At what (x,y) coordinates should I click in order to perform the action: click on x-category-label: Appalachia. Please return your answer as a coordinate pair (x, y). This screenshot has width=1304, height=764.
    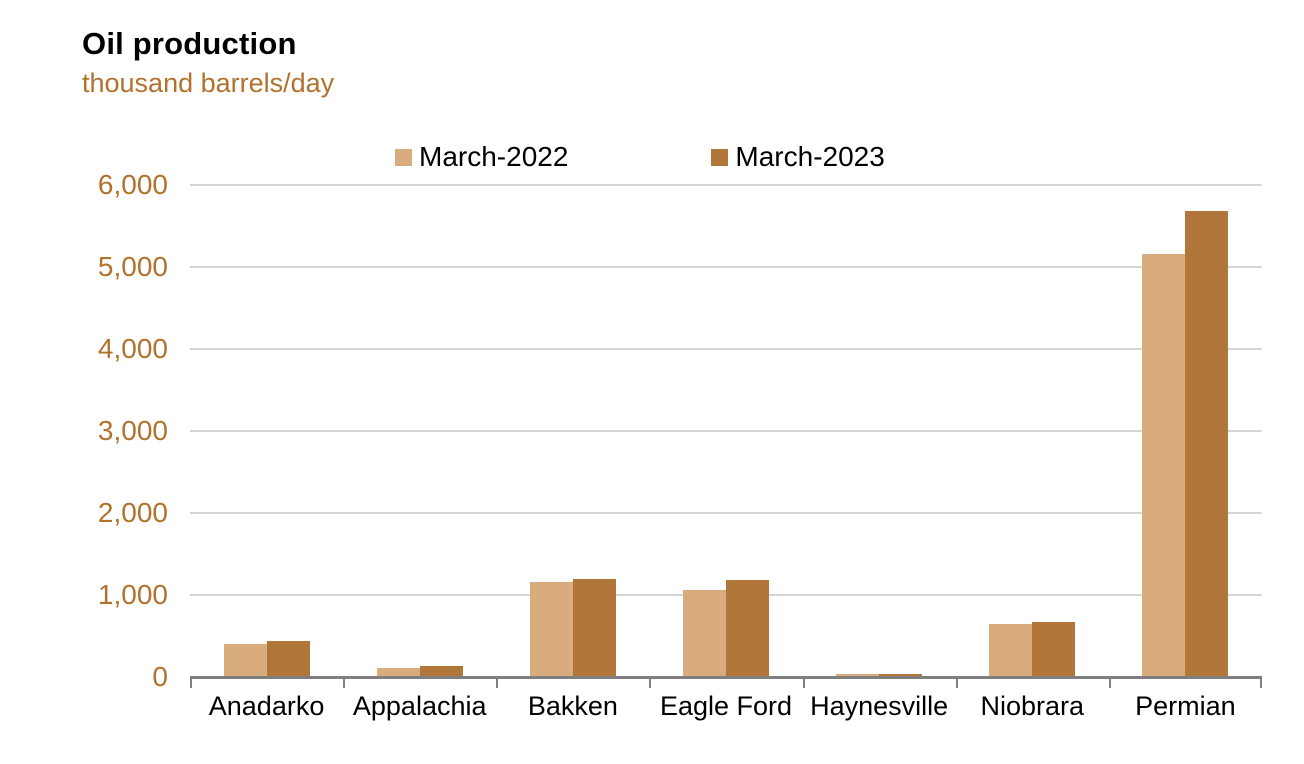
    Looking at the image, I should click on (419, 706).